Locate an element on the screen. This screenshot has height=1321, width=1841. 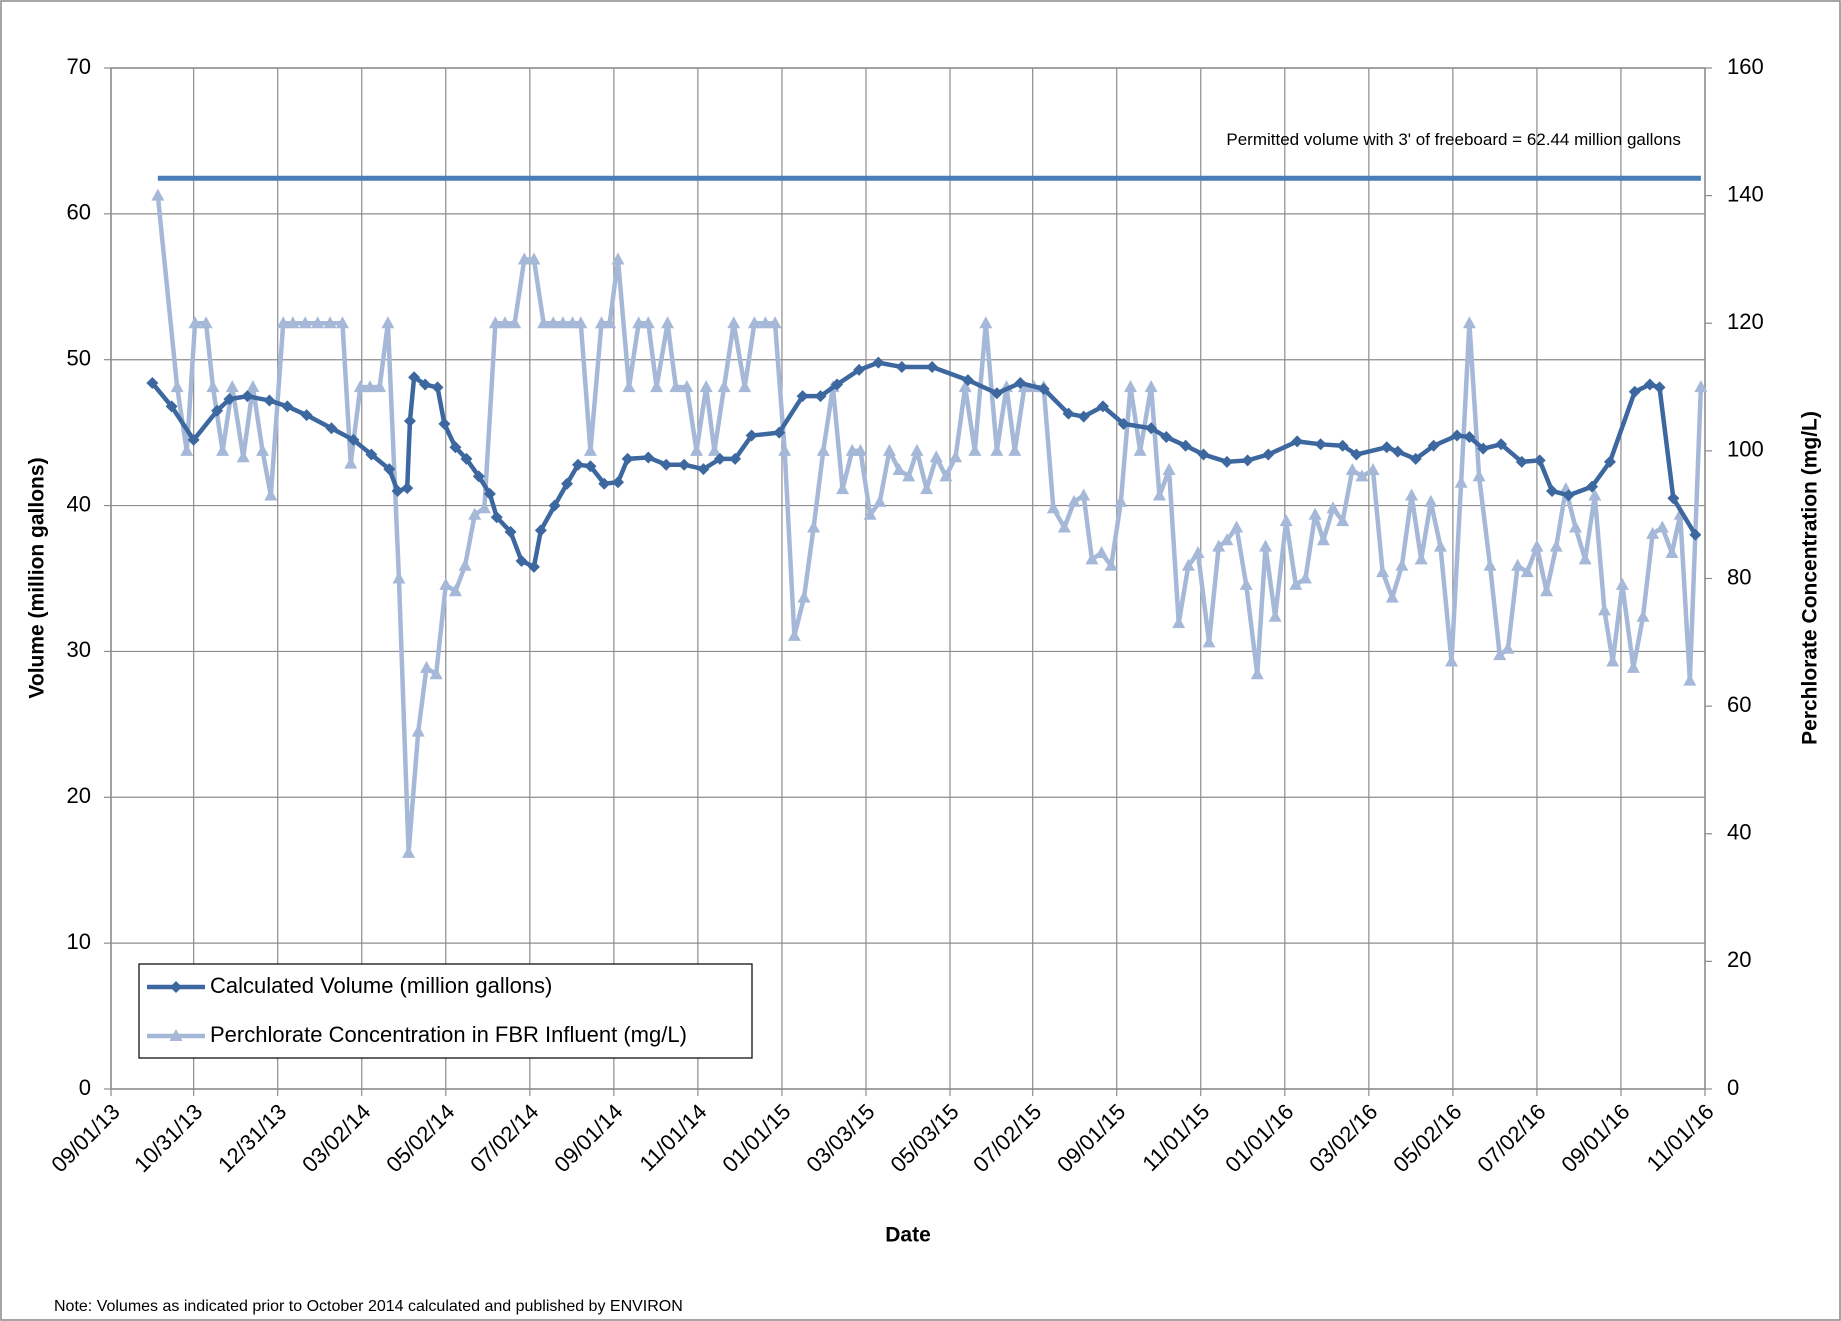
y2-tick-label: 20 is located at coordinates (1739, 959).